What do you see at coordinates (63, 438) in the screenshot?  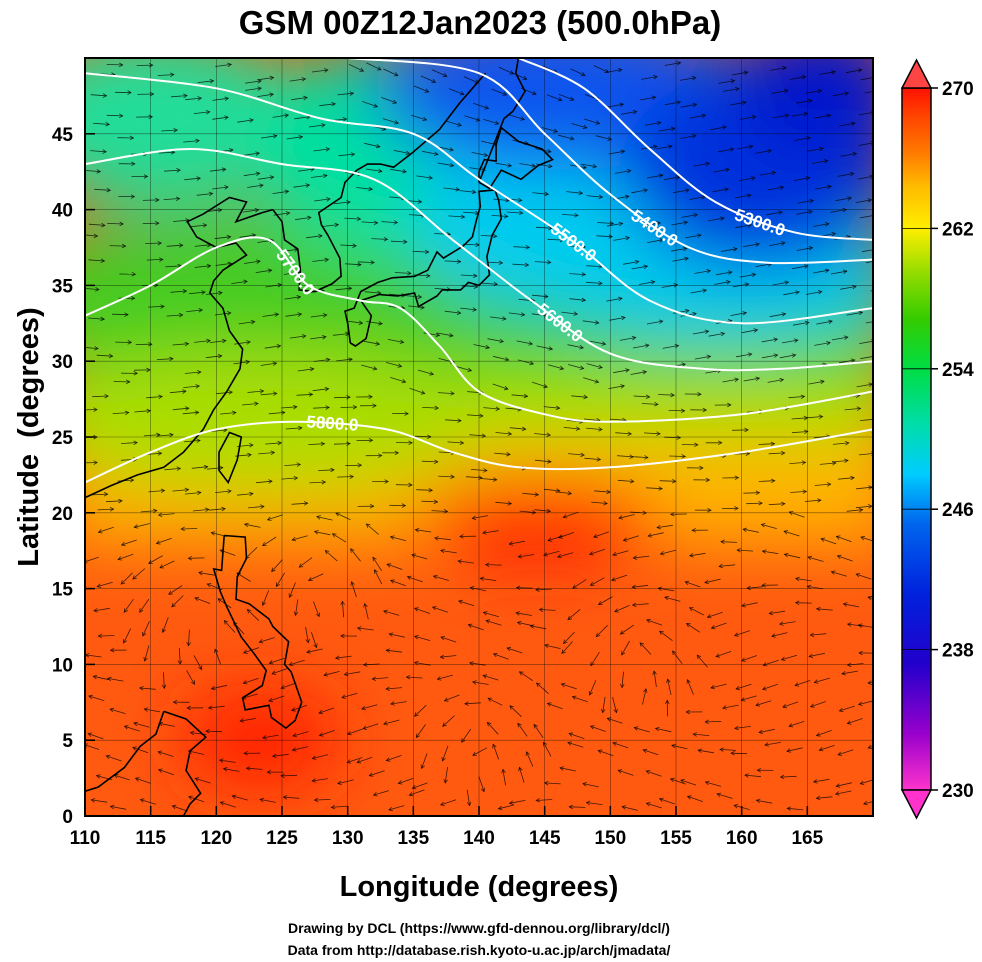 I see `y-tick-label: 25` at bounding box center [63, 438].